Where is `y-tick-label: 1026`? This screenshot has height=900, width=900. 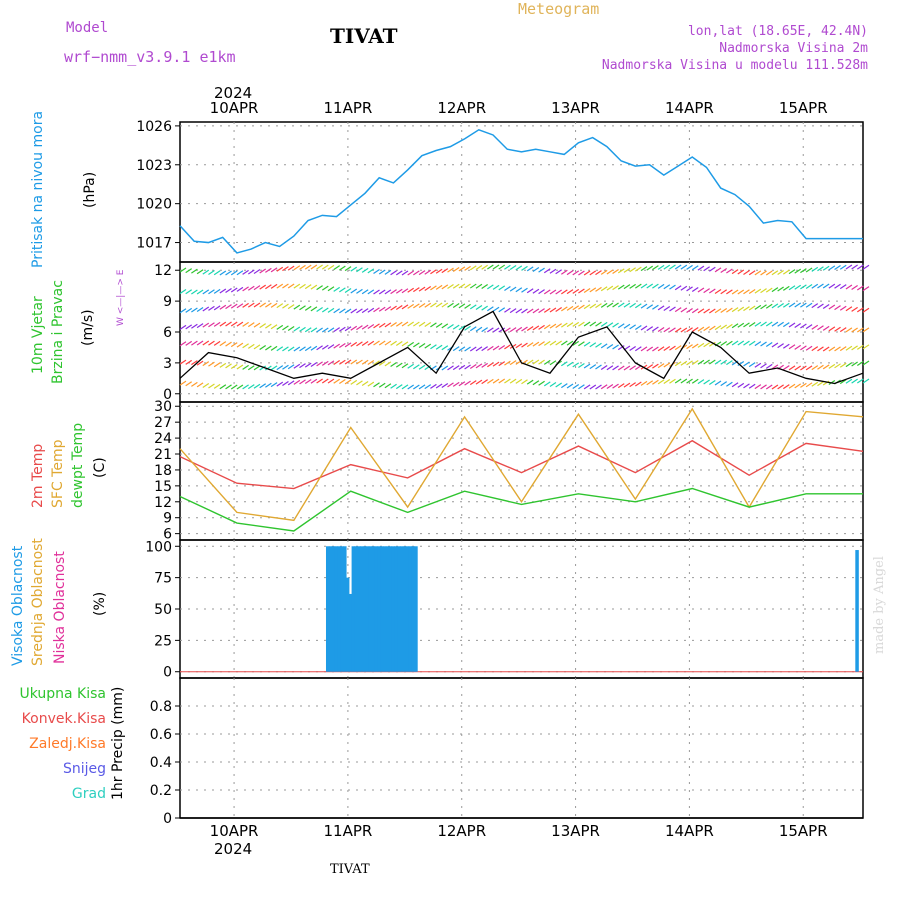 y-tick-label: 1026 is located at coordinates (154, 127).